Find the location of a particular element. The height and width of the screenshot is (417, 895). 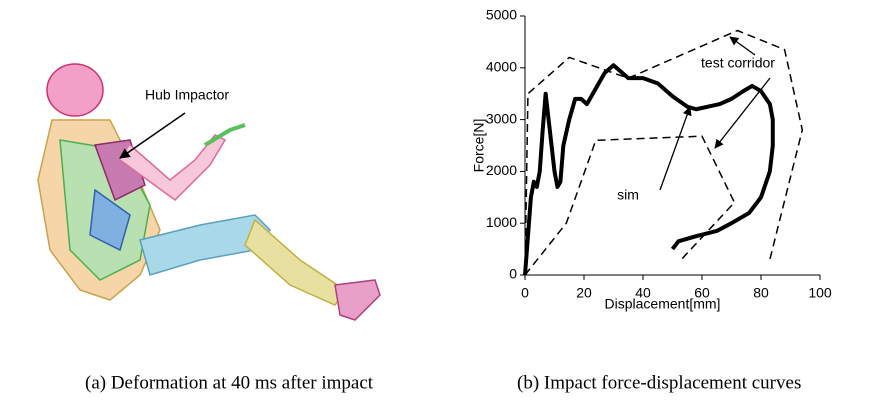

y-tick-label: 2000 is located at coordinates (501, 170).